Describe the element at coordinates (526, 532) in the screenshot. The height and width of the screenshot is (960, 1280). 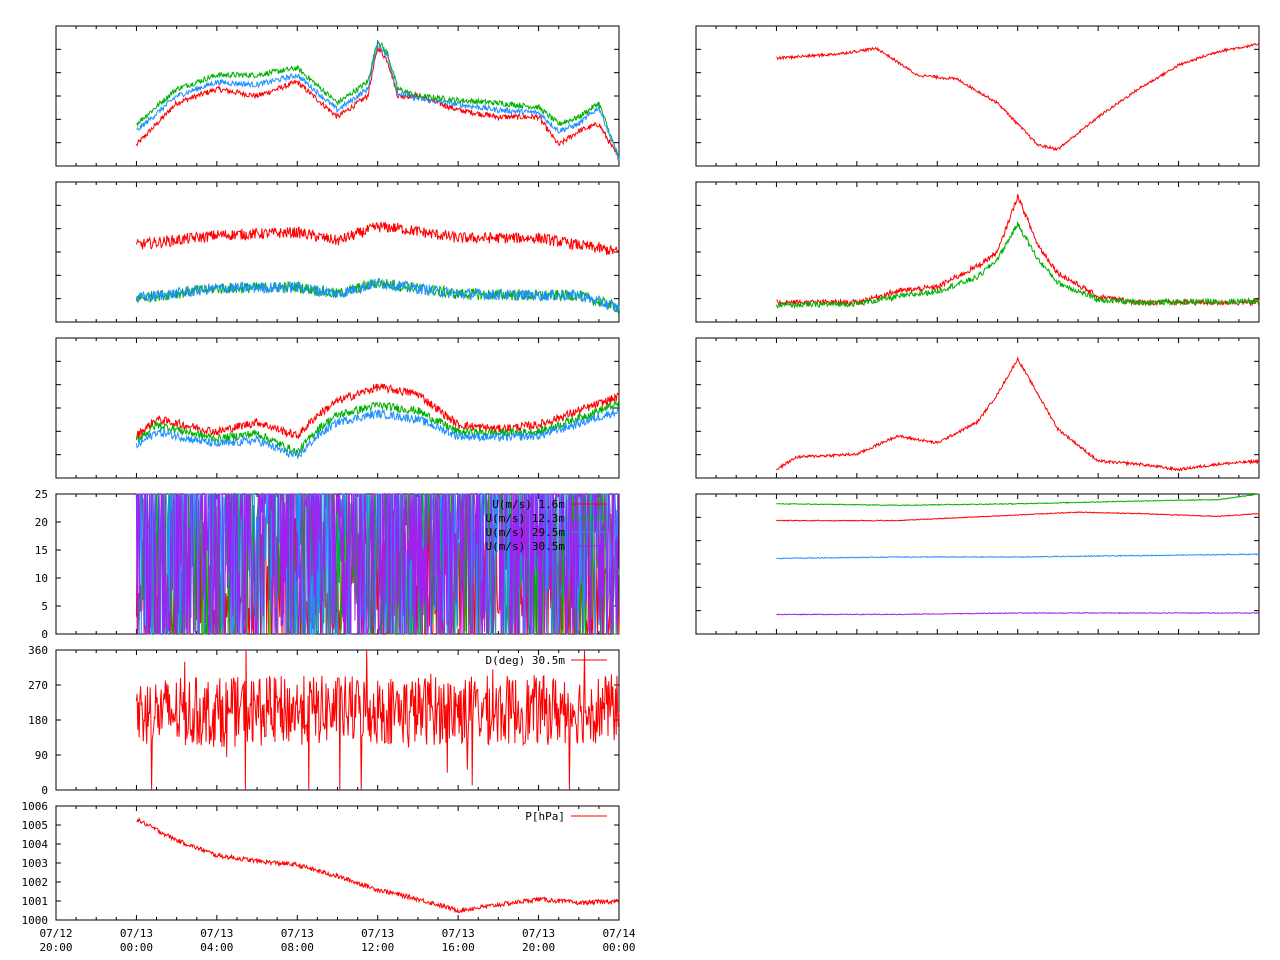
I see `legend-label: U(m/s) 29.5m` at that location.